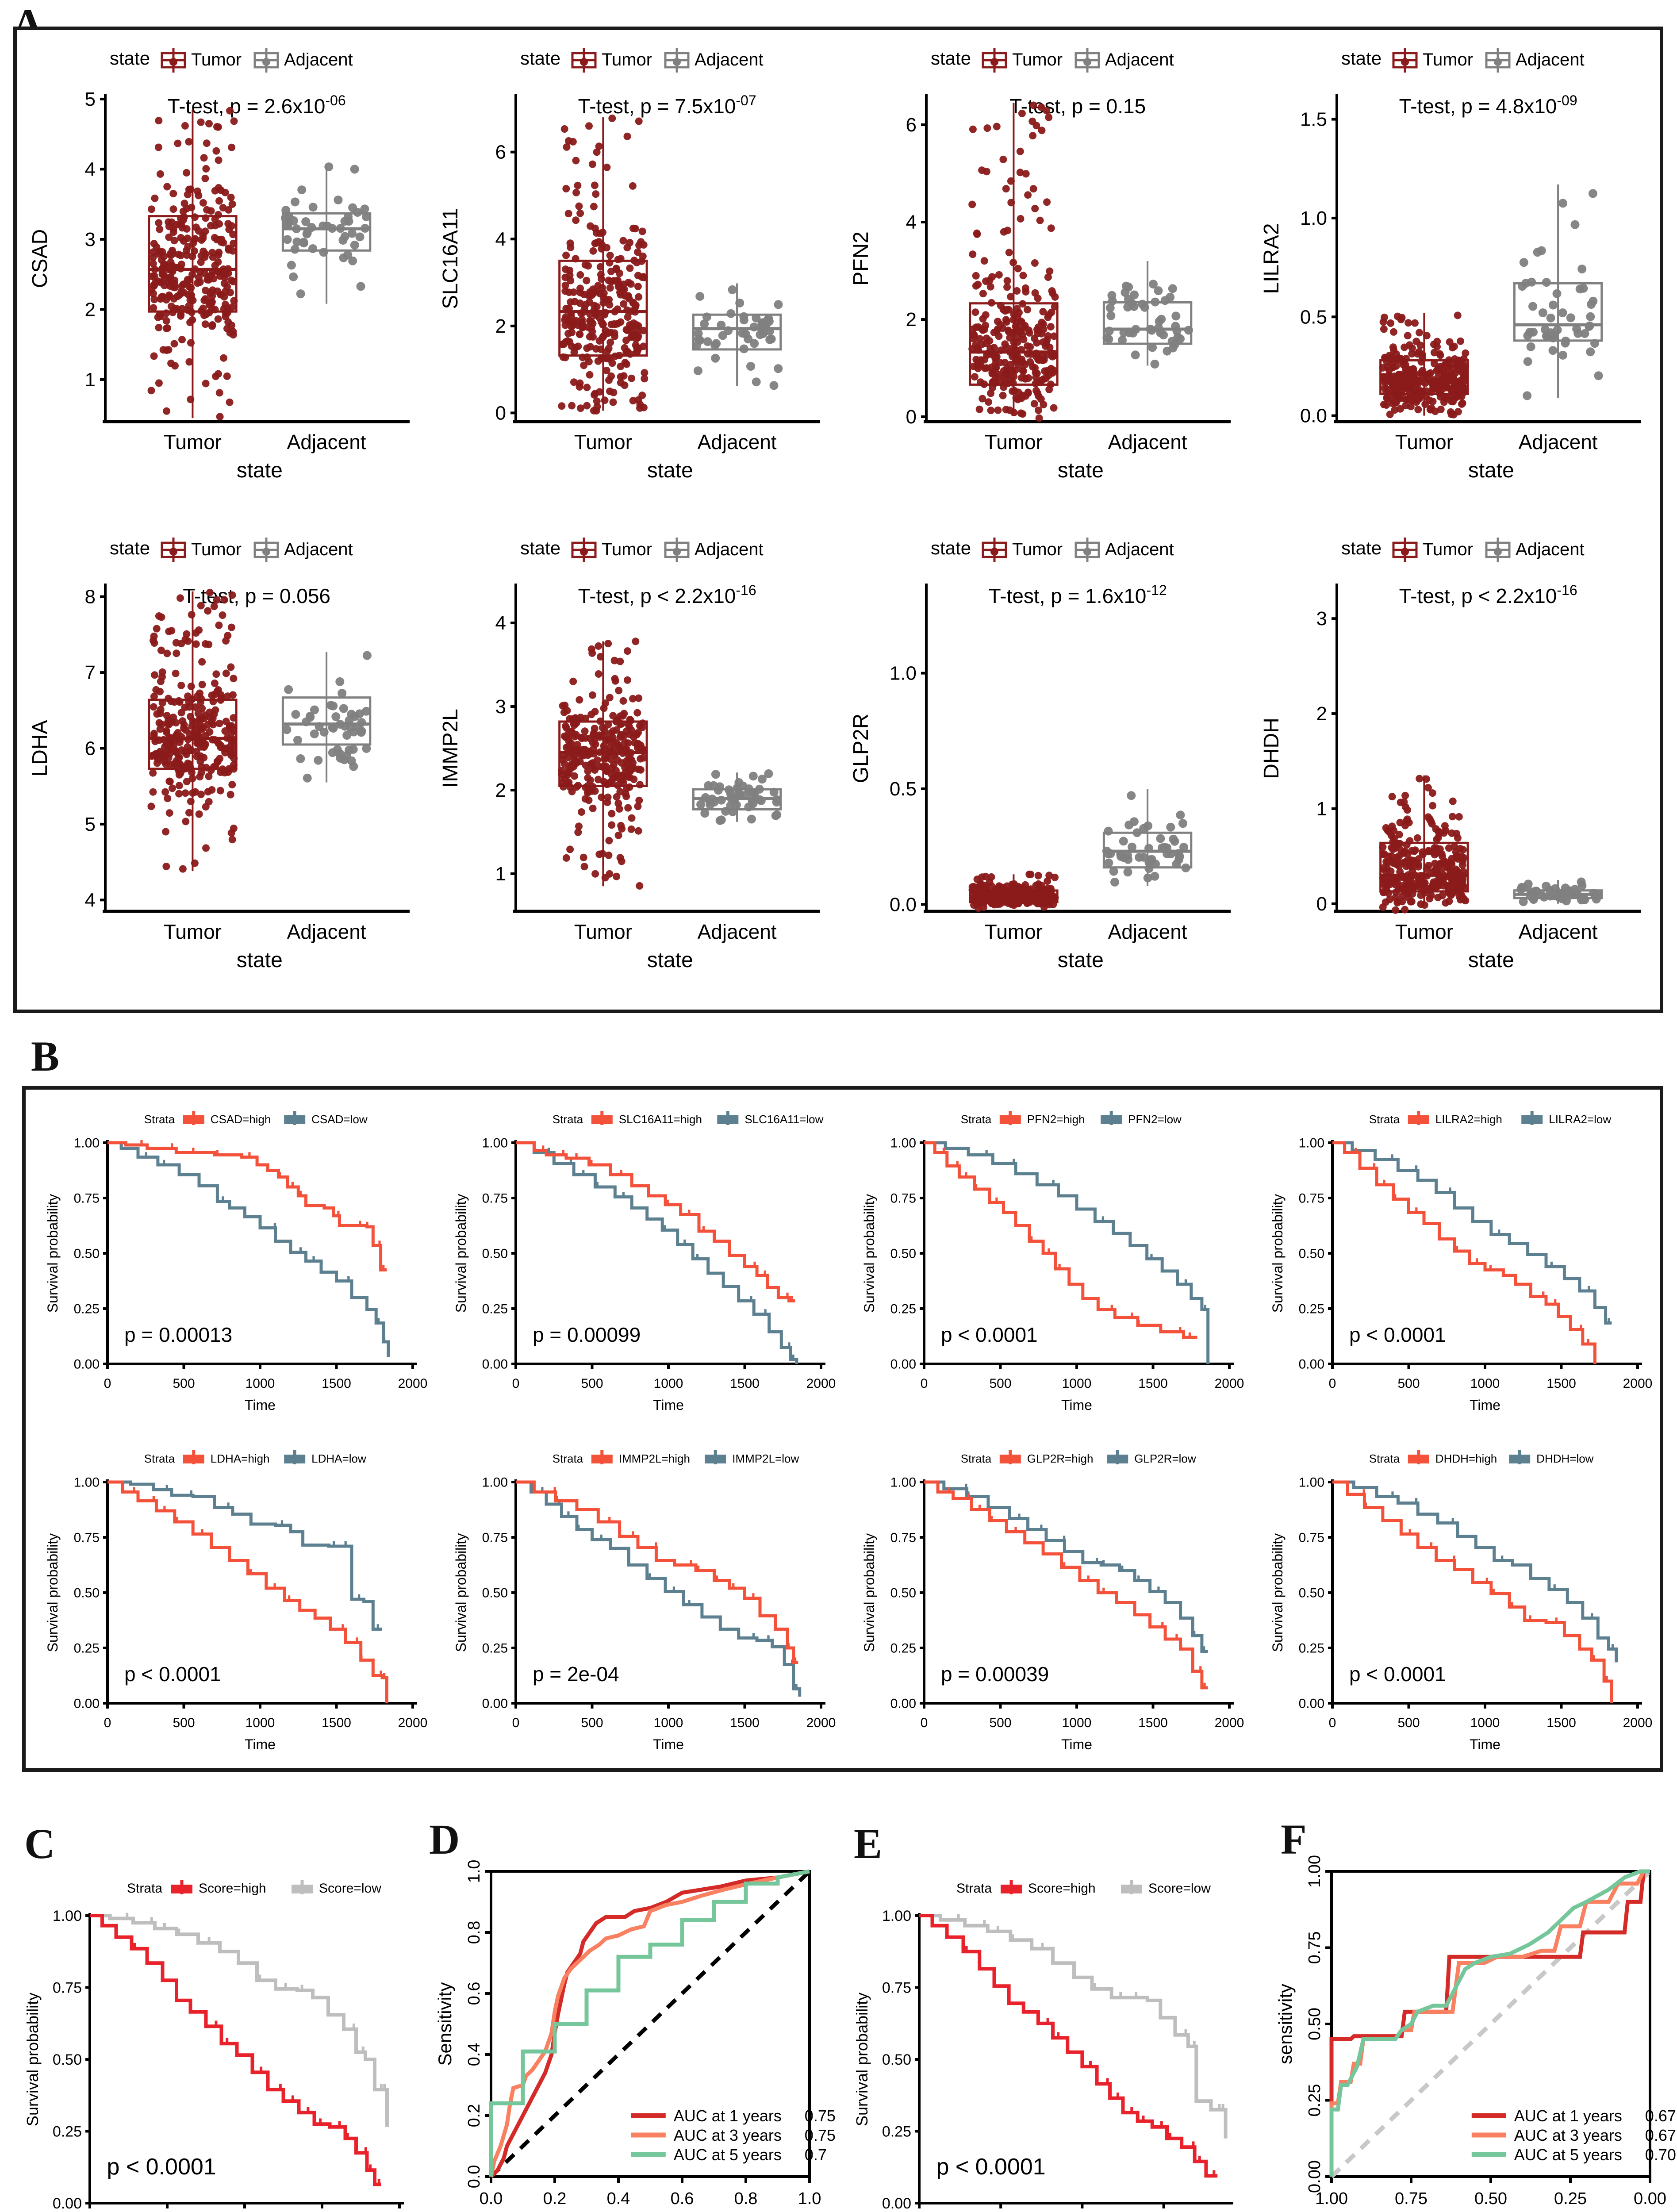 Image resolution: width=1677 pixels, height=2212 pixels. What do you see at coordinates (1061, 1459) in the screenshot?
I see `legend-label: GLP2R=high` at bounding box center [1061, 1459].